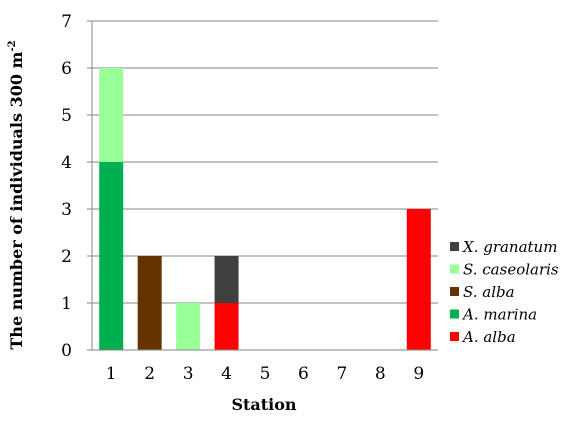 The height and width of the screenshot is (422, 580). Describe the element at coordinates (66, 69) in the screenshot. I see `y-tick-label: 6` at that location.